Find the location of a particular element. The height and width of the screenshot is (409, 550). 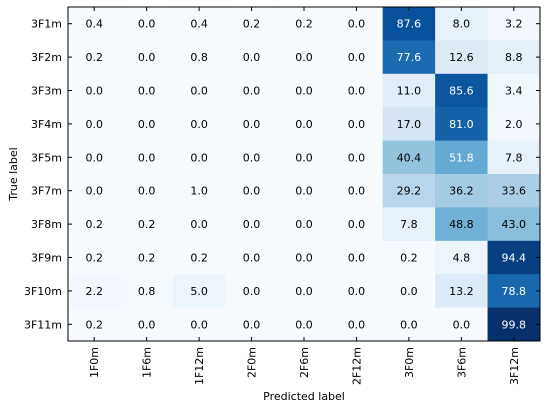

cell-value-label: 1.0 is located at coordinates (199, 191).